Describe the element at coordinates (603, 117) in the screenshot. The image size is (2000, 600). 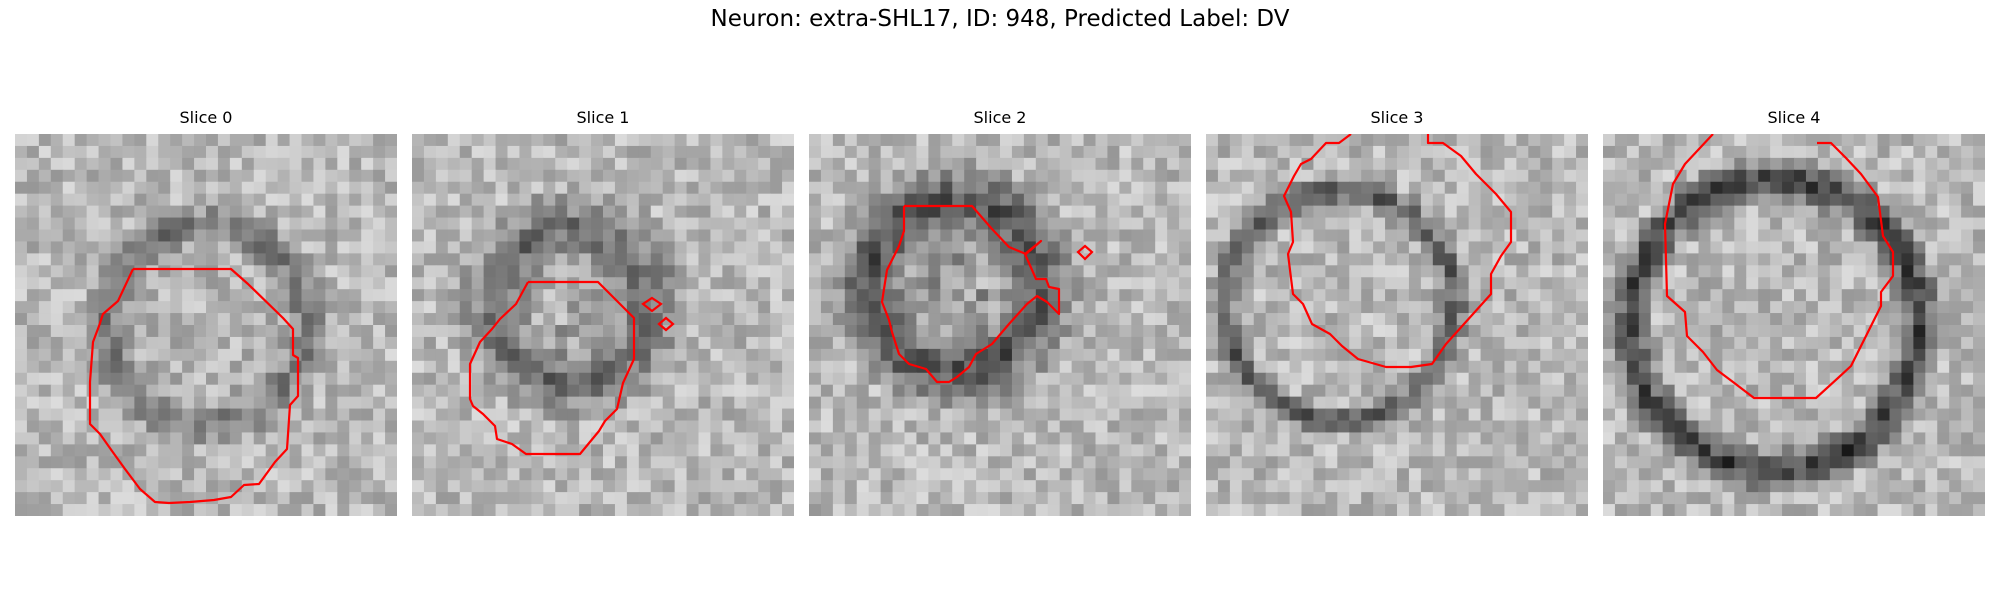
I see `slice-title-1: Slice 1` at that location.